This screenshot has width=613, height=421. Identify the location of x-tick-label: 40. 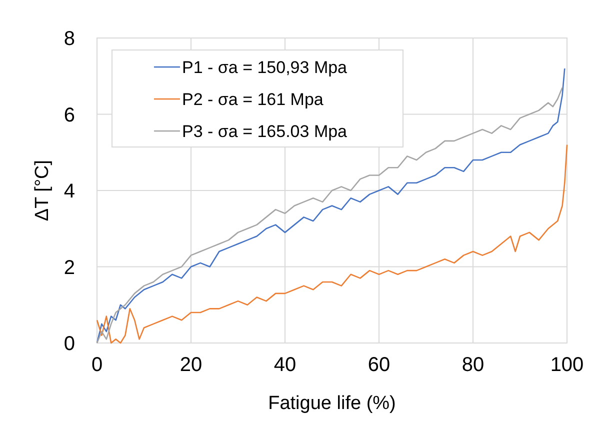
(285, 365).